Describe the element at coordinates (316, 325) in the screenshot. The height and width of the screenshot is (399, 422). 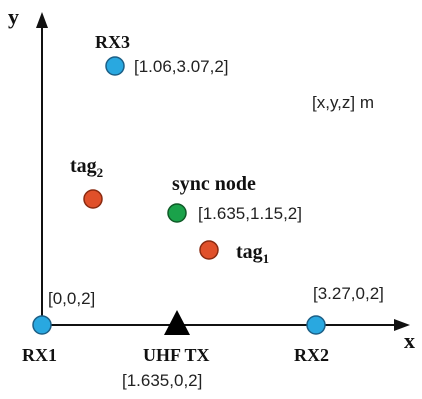
I see `rx2-marker` at that location.